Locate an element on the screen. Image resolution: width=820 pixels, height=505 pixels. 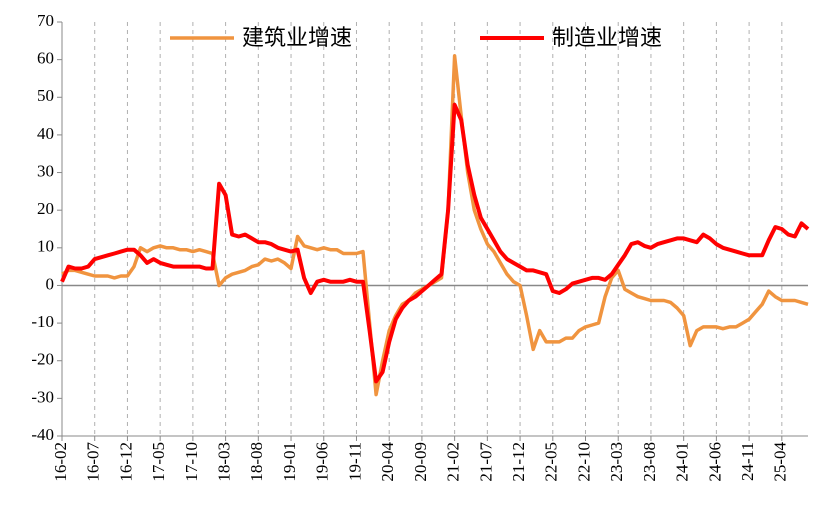
y-tick-label: 70 is located at coordinates (45, 20).